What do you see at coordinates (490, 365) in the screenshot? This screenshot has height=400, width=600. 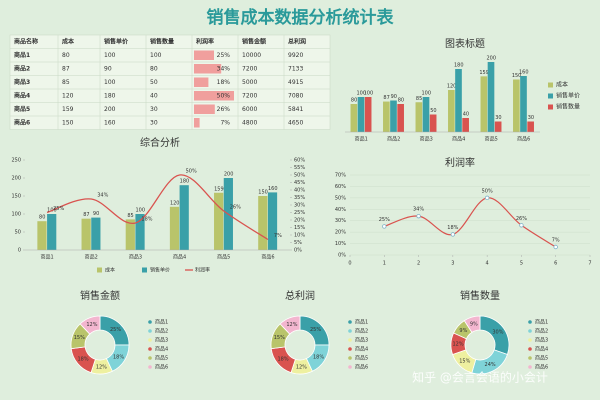 I see `slice-label: 24%` at bounding box center [490, 365].